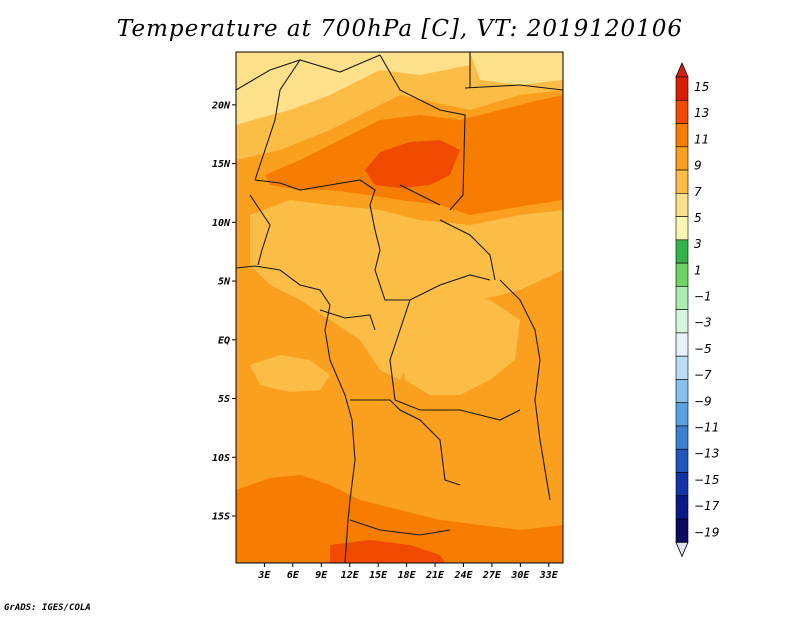 The image size is (800, 618). What do you see at coordinates (221, 517) in the screenshot?
I see `lat-tick-label: 15S` at bounding box center [221, 517].